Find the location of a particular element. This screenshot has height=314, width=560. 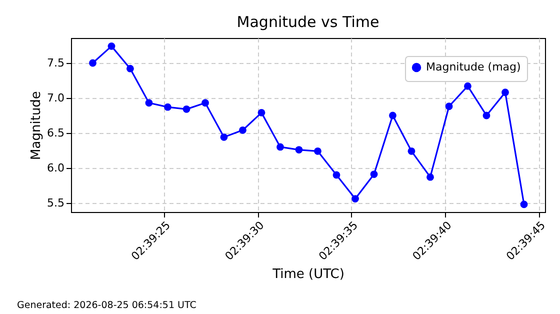

x-axis-title: Time (UTC) is located at coordinates (308, 274).